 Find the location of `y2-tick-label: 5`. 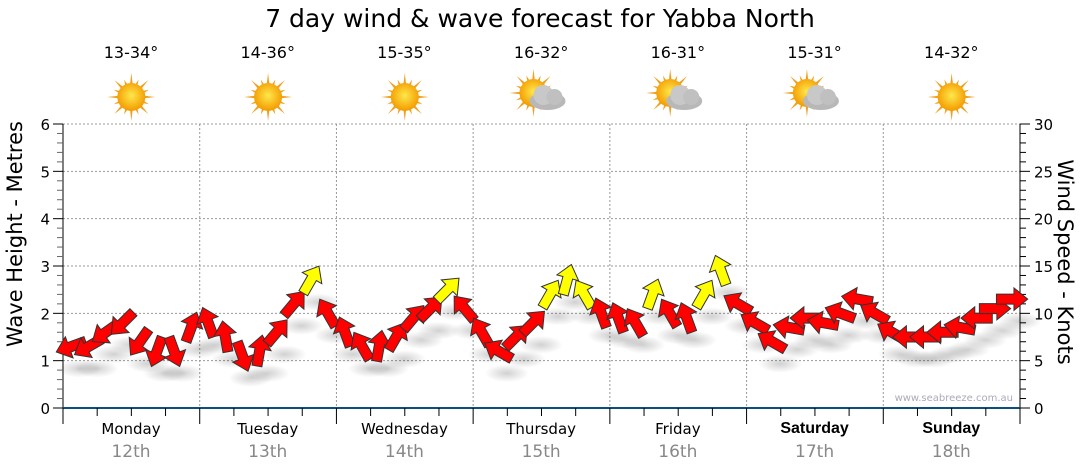

y2-tick-label: 5 is located at coordinates (1039, 362).